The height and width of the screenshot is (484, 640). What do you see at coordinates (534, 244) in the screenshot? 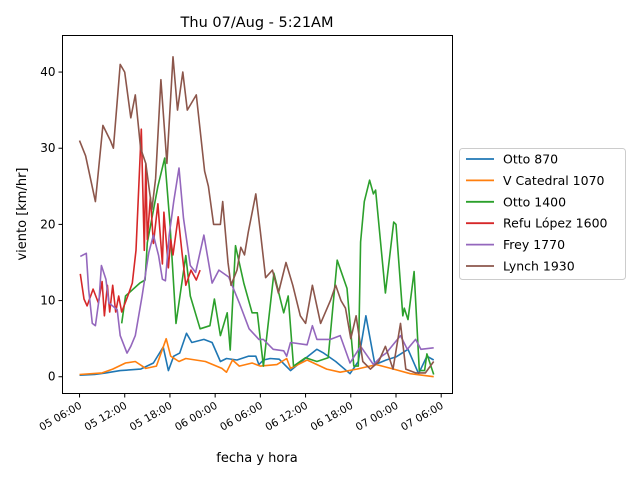
I see `legend-label: Frey 1770` at bounding box center [534, 244].